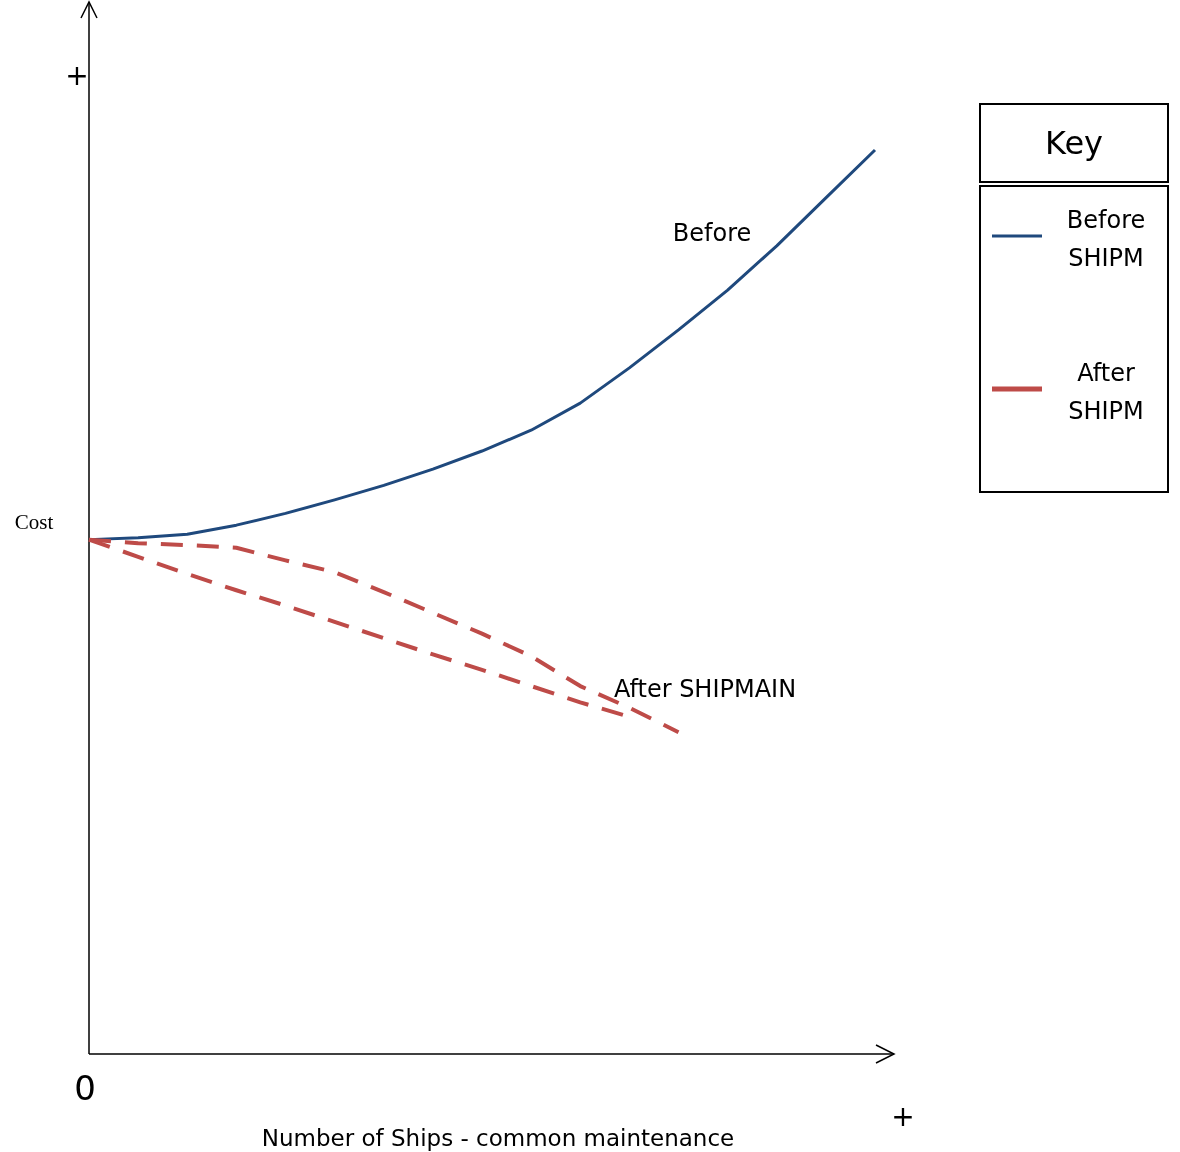 The width and height of the screenshot is (1180, 1152). Describe the element at coordinates (85, 1087) in the screenshot. I see `text: 0` at that location.